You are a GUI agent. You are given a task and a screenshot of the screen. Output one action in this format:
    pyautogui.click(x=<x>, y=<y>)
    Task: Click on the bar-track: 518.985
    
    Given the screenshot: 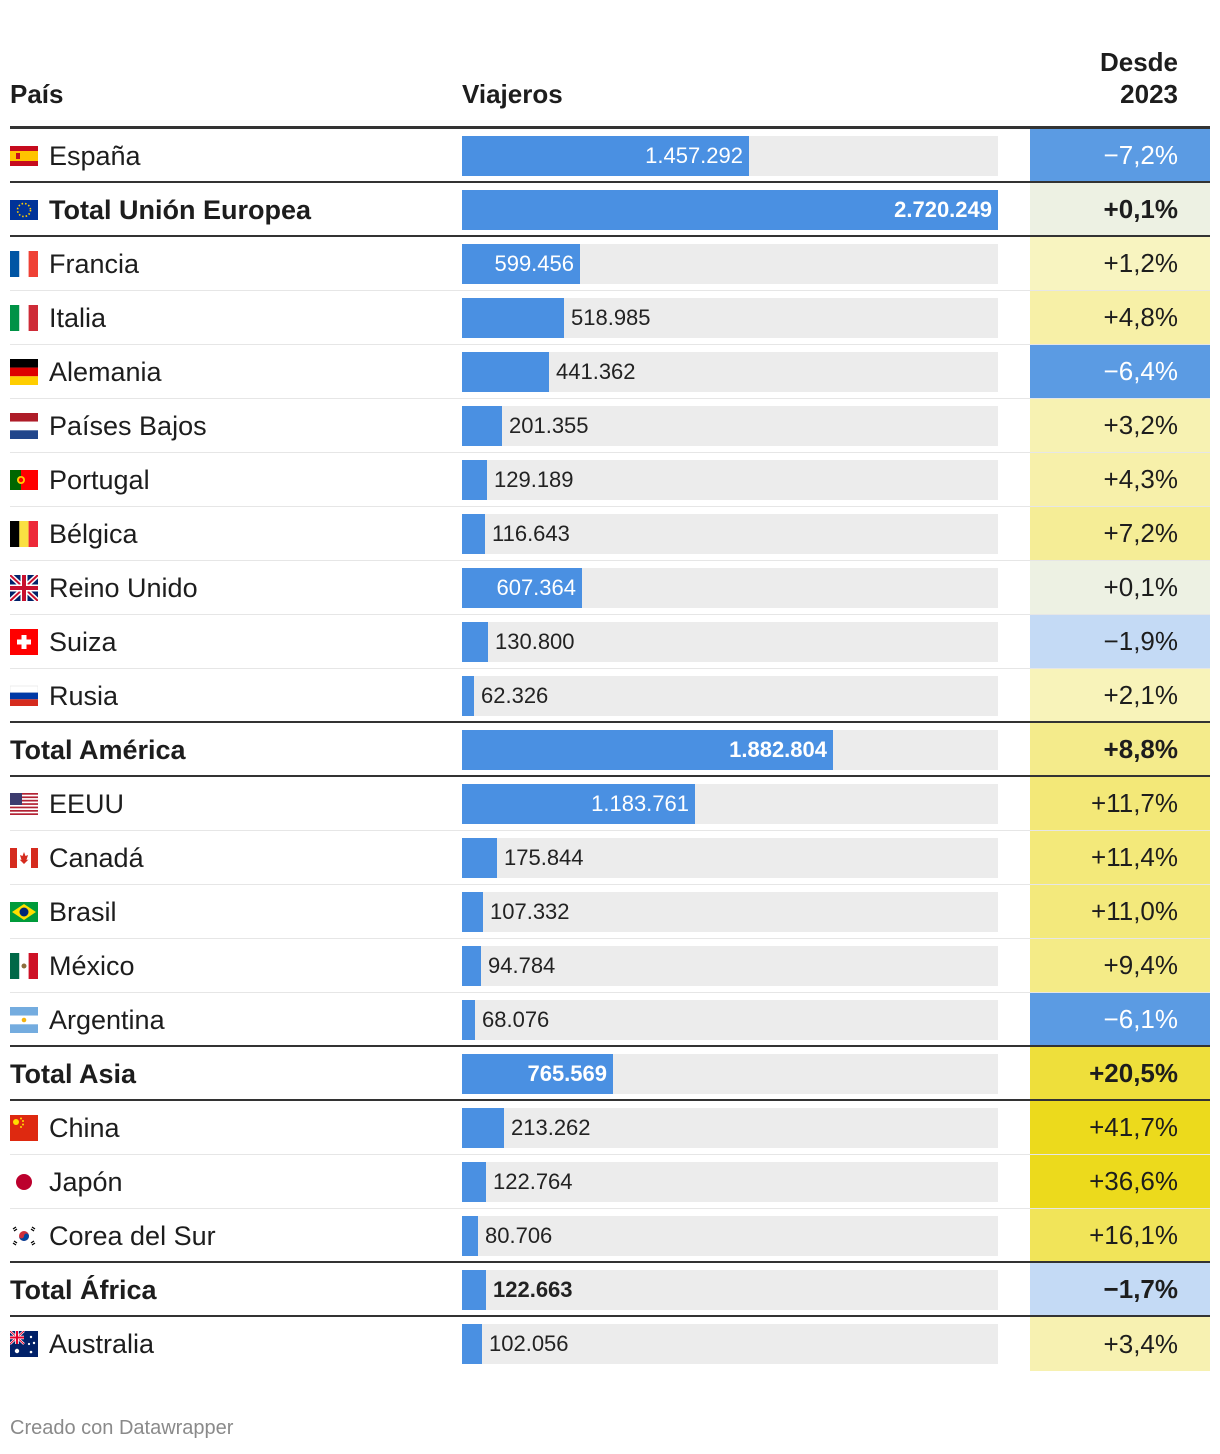 What is the action you would take?
    pyautogui.click(x=730, y=318)
    